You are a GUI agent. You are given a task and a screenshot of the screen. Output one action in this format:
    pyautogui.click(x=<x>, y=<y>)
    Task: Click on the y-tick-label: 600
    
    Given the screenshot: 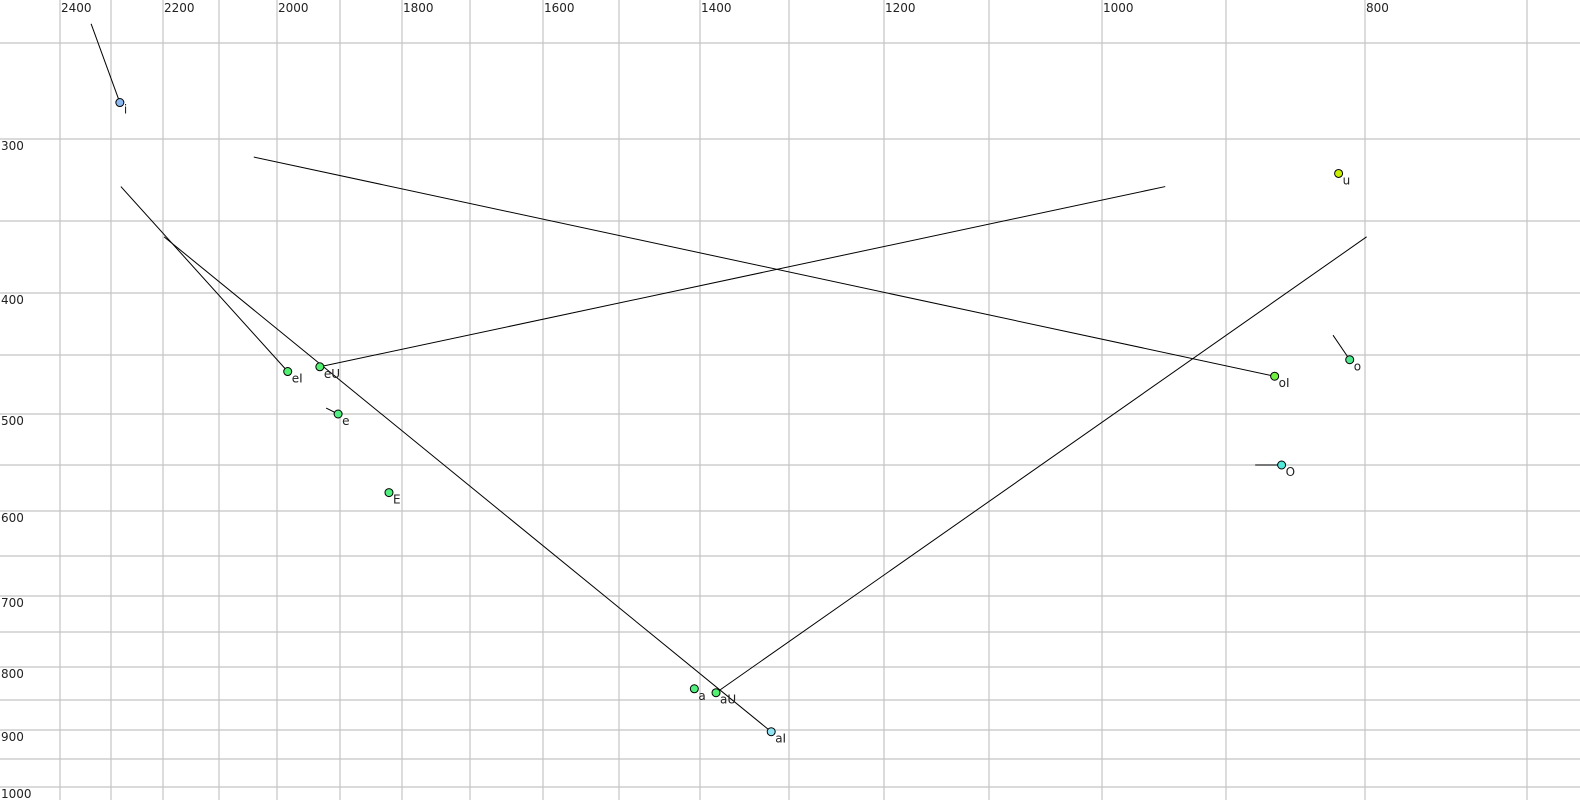 What is the action you would take?
    pyautogui.click(x=12, y=518)
    